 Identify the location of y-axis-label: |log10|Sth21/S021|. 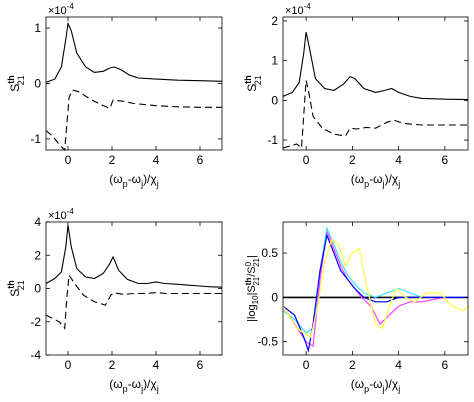
(252, 288).